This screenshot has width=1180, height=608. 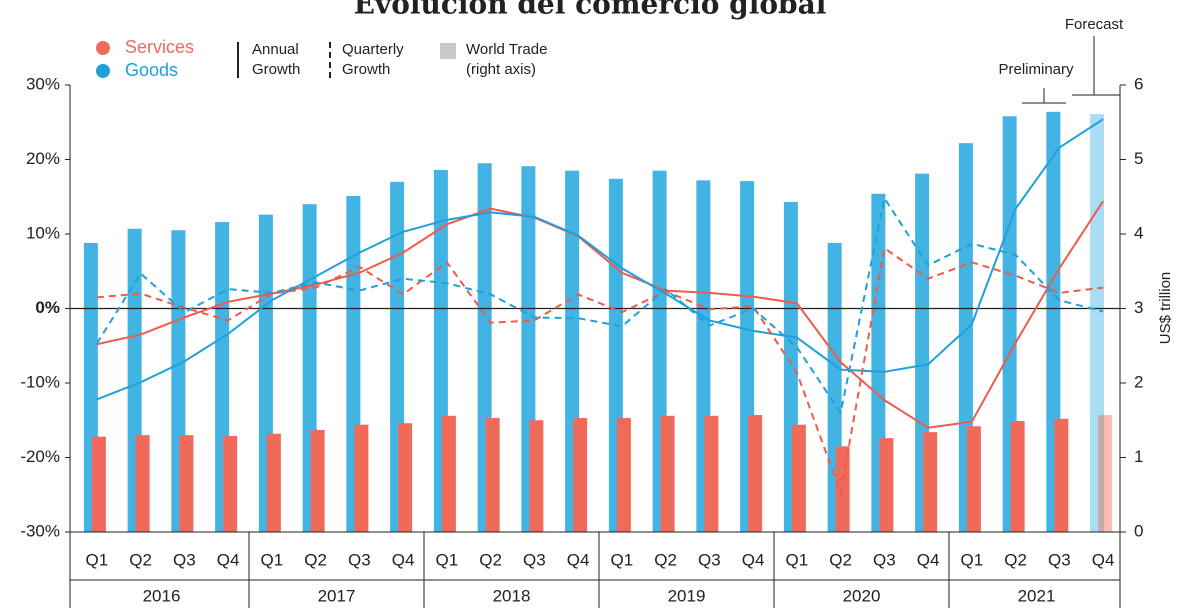 I want to click on y-tick-label: 0%, so click(x=47, y=307).